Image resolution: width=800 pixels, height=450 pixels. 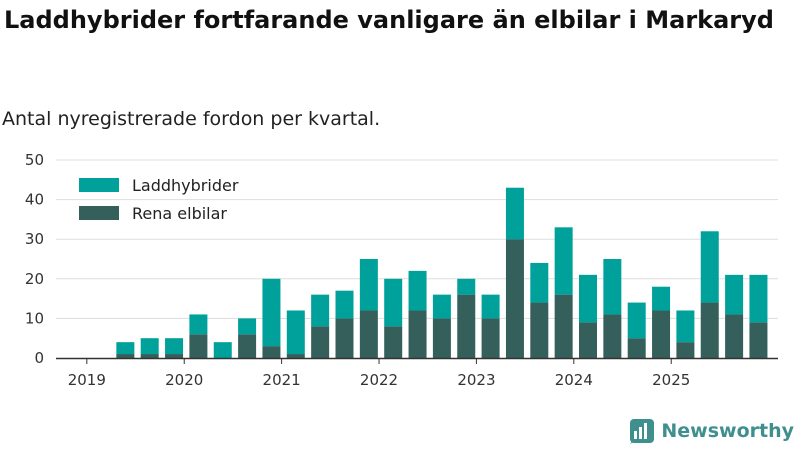 I want to click on bar-electric-2019-q2, so click(x=125, y=356).